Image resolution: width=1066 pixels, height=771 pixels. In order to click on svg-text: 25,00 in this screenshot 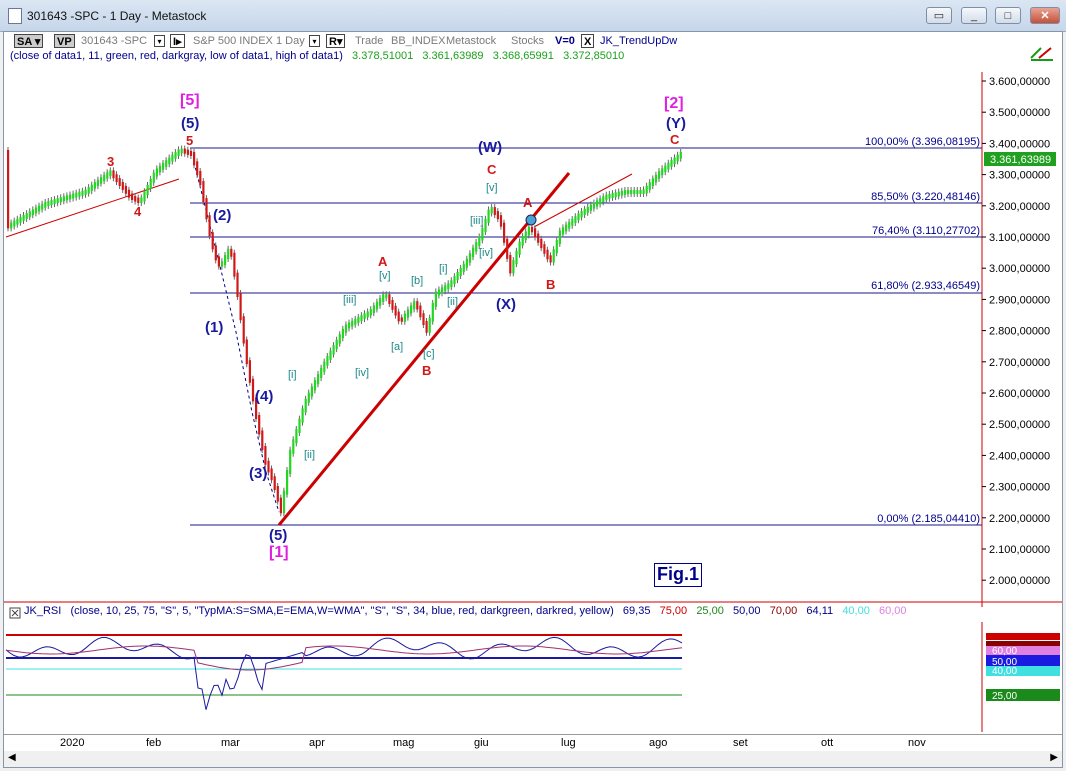, I will do `click(1004, 696)`.